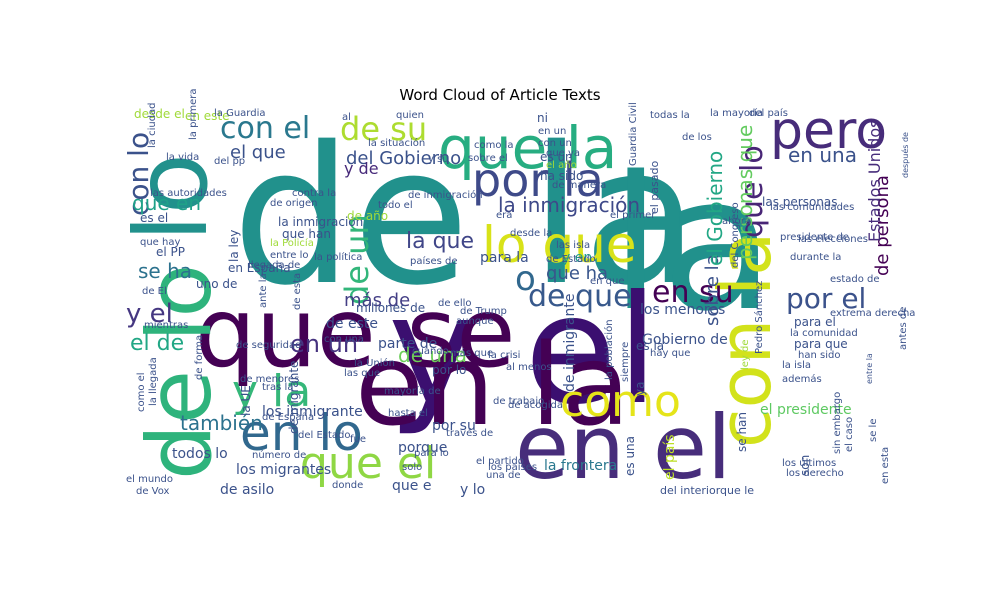  Describe the element at coordinates (154, 291) in the screenshot. I see `word-141: de El` at that location.